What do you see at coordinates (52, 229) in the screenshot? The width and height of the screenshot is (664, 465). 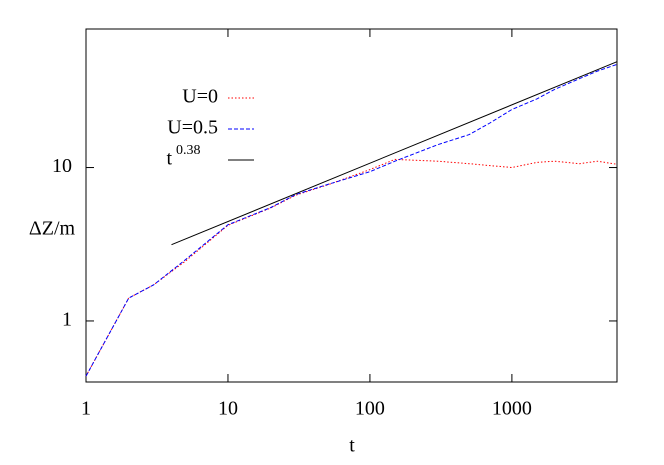 I see `y-axis-label: ΔZ/m` at bounding box center [52, 229].